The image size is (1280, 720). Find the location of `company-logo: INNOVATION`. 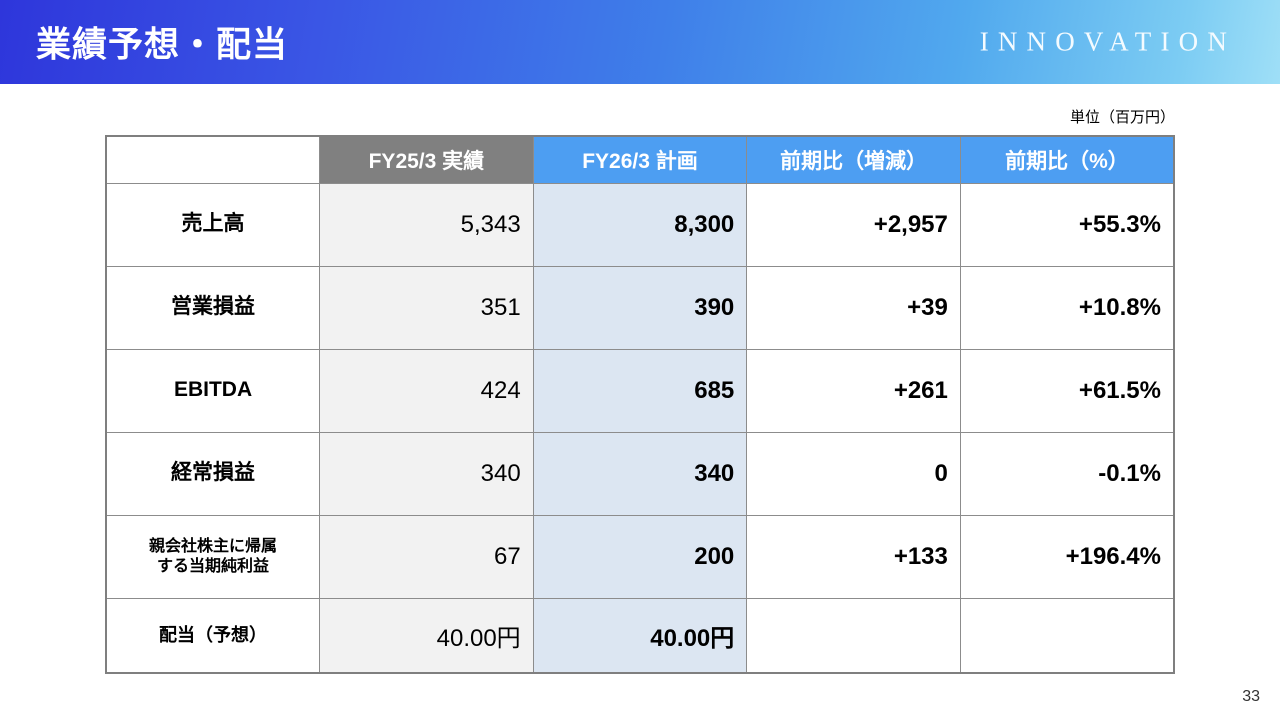

company-logo: INNOVATION is located at coordinates (1107, 41).